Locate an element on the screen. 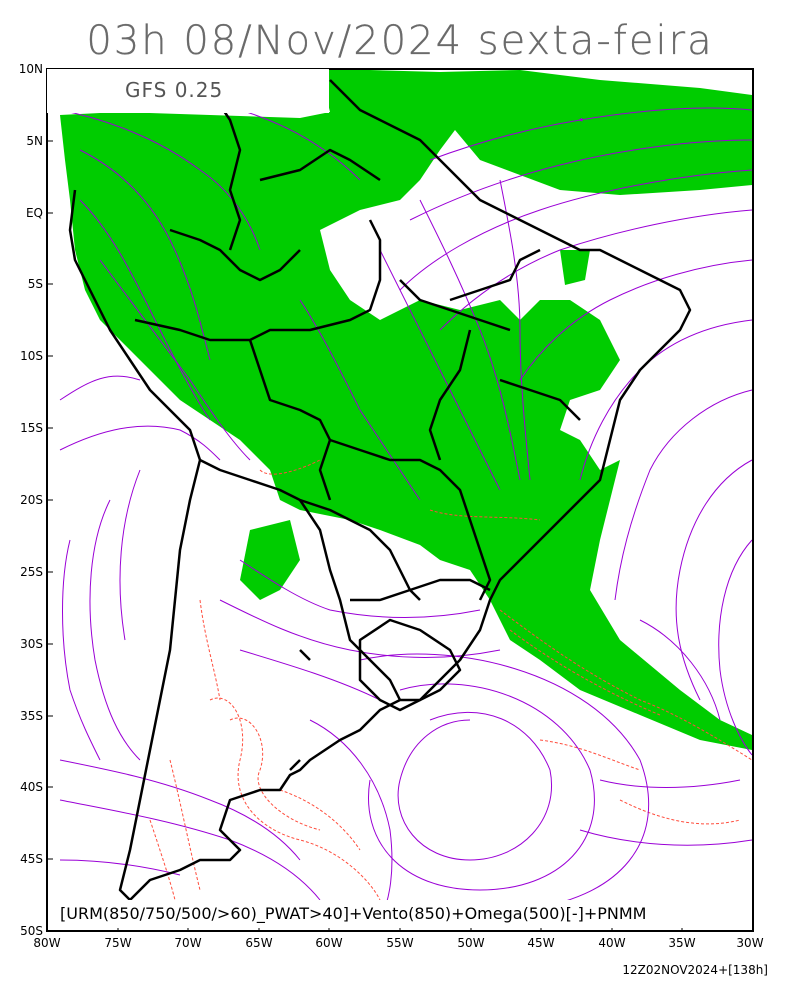 Image resolution: width=800 pixels, height=1000 pixels. lon-label: 80W is located at coordinates (46, 943).